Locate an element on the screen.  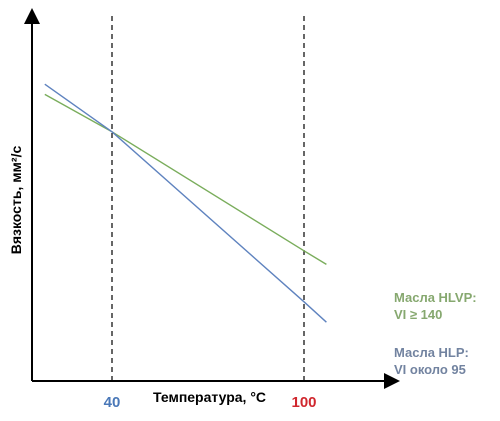
x-tick-label-40: 40 is located at coordinates (112, 402).